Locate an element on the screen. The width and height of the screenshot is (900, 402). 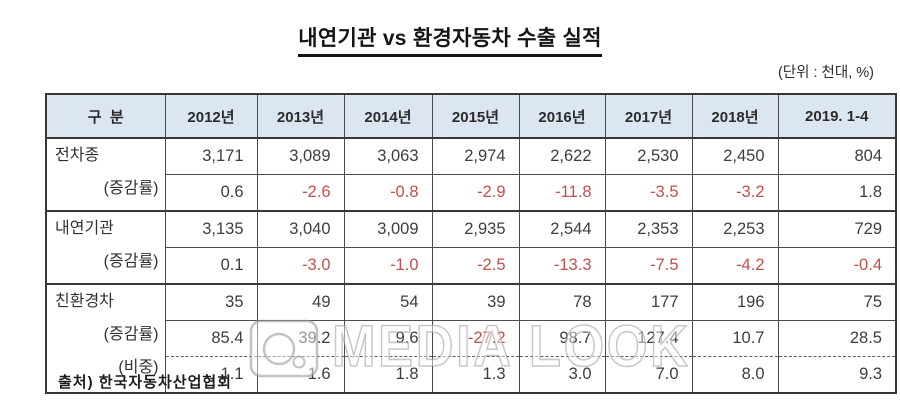
table-cell: 804 is located at coordinates (837, 156).